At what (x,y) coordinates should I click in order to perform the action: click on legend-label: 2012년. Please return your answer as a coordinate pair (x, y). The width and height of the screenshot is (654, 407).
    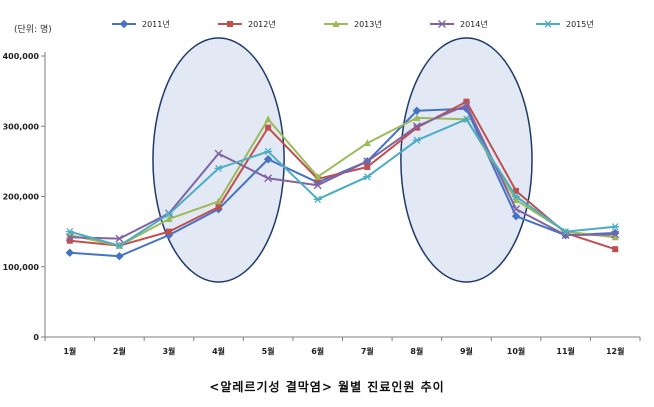
    Looking at the image, I should click on (262, 24).